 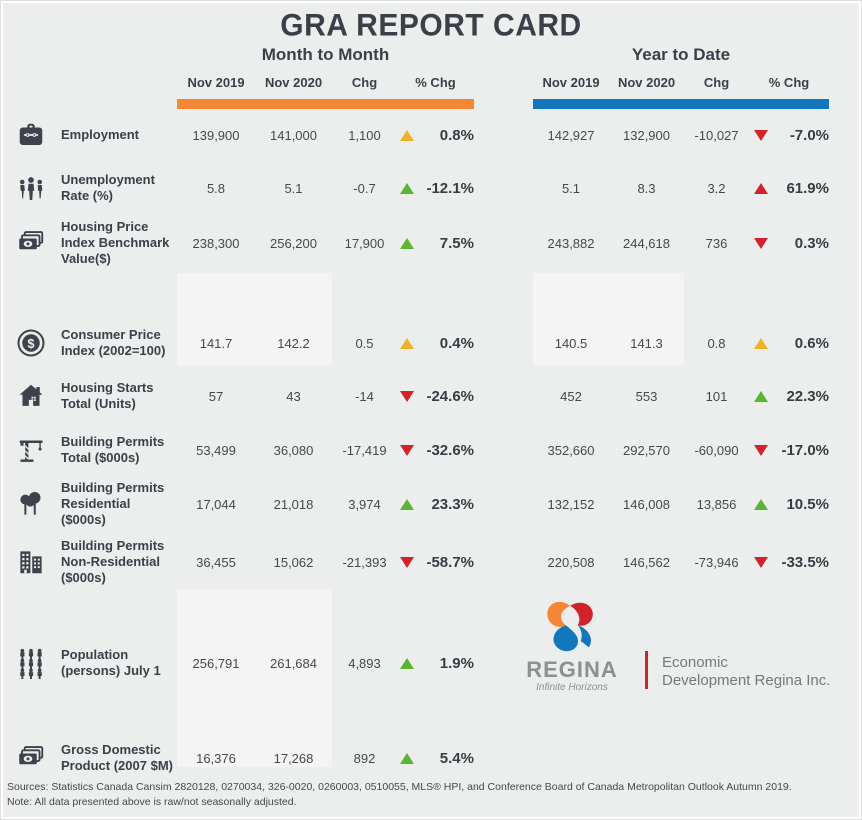 What do you see at coordinates (31, 188) in the screenshot?
I see `people-icon` at bounding box center [31, 188].